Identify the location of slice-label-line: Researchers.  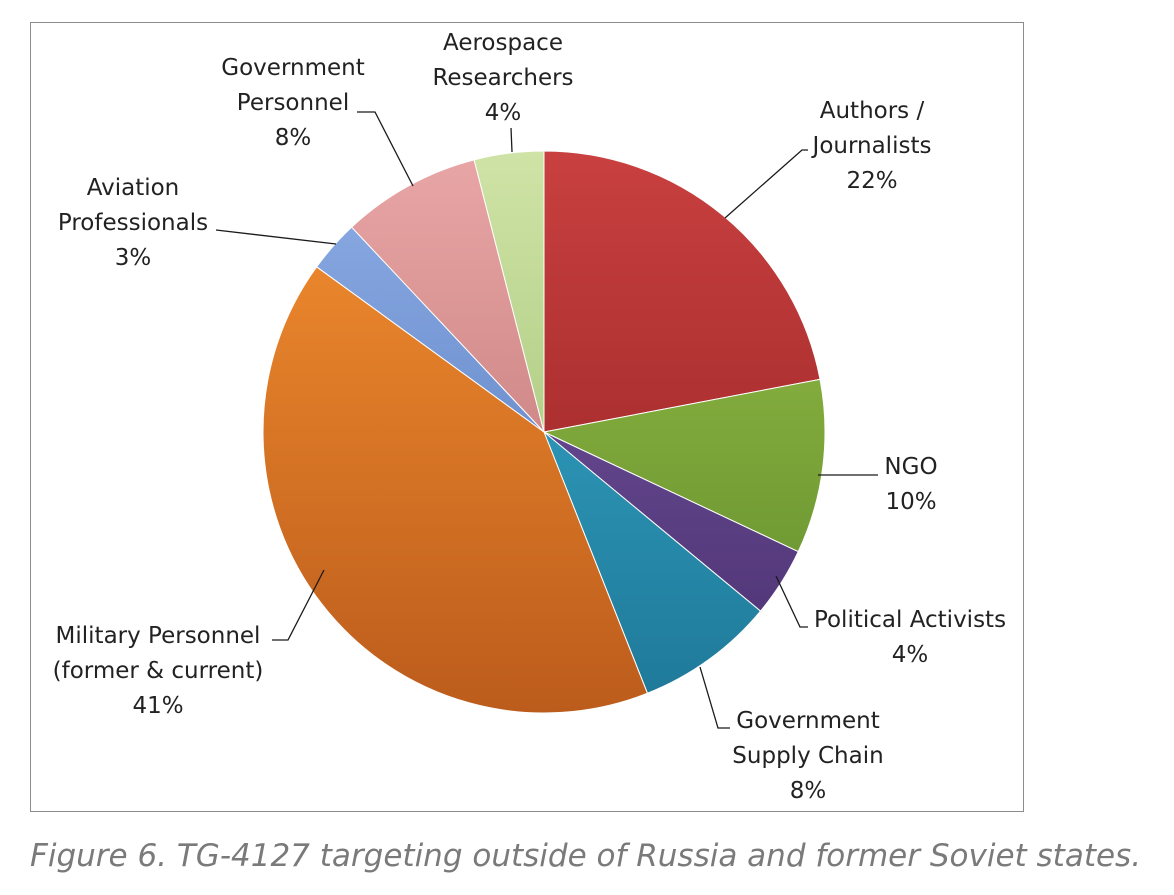
(502, 78).